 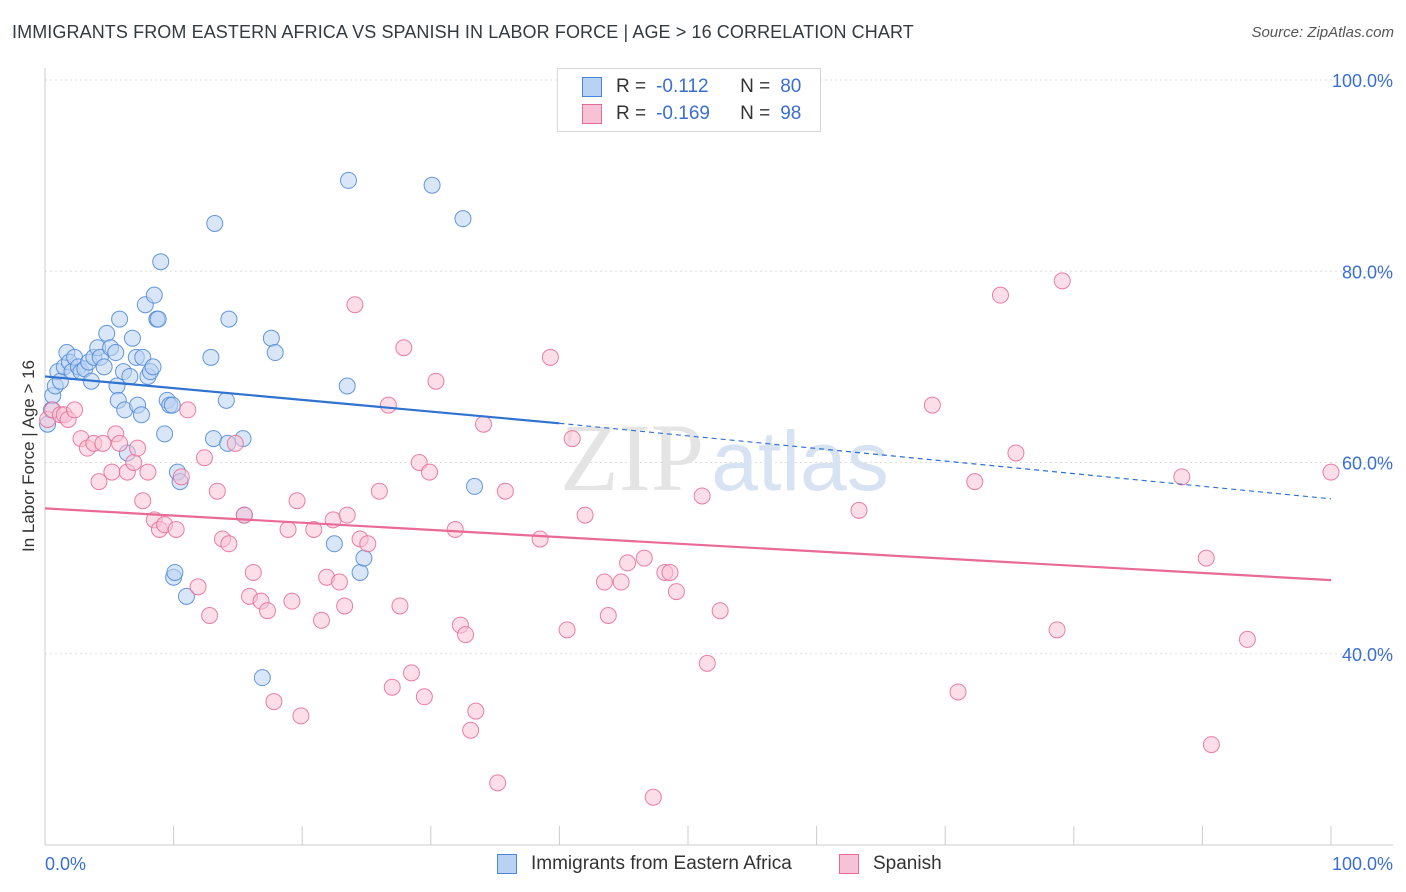 I want to click on y-tick-label: 60.0%, so click(x=1367, y=464).